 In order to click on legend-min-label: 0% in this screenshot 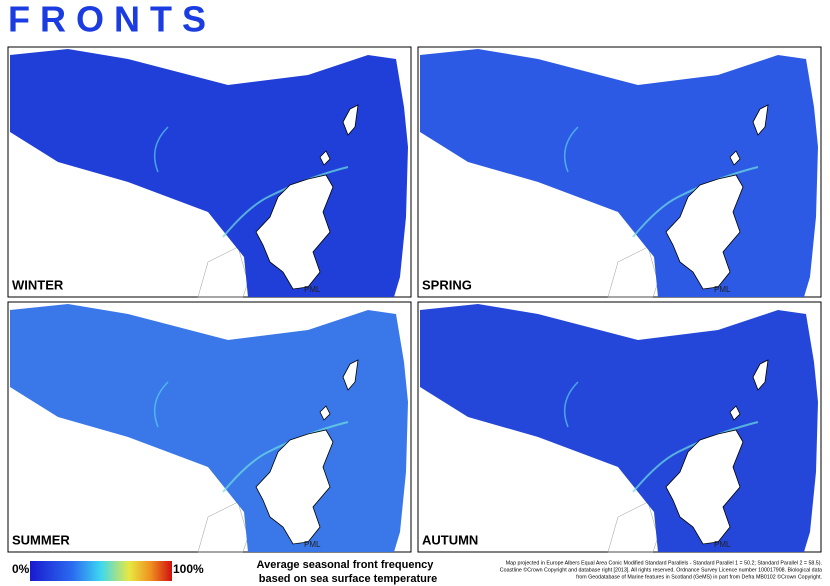, I will do `click(21, 569)`.